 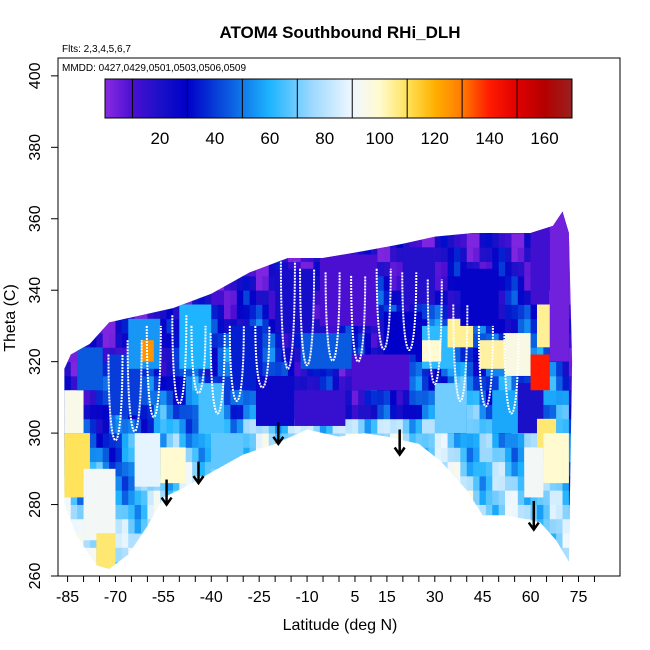 I want to click on flight-profile, so click(x=307, y=317).